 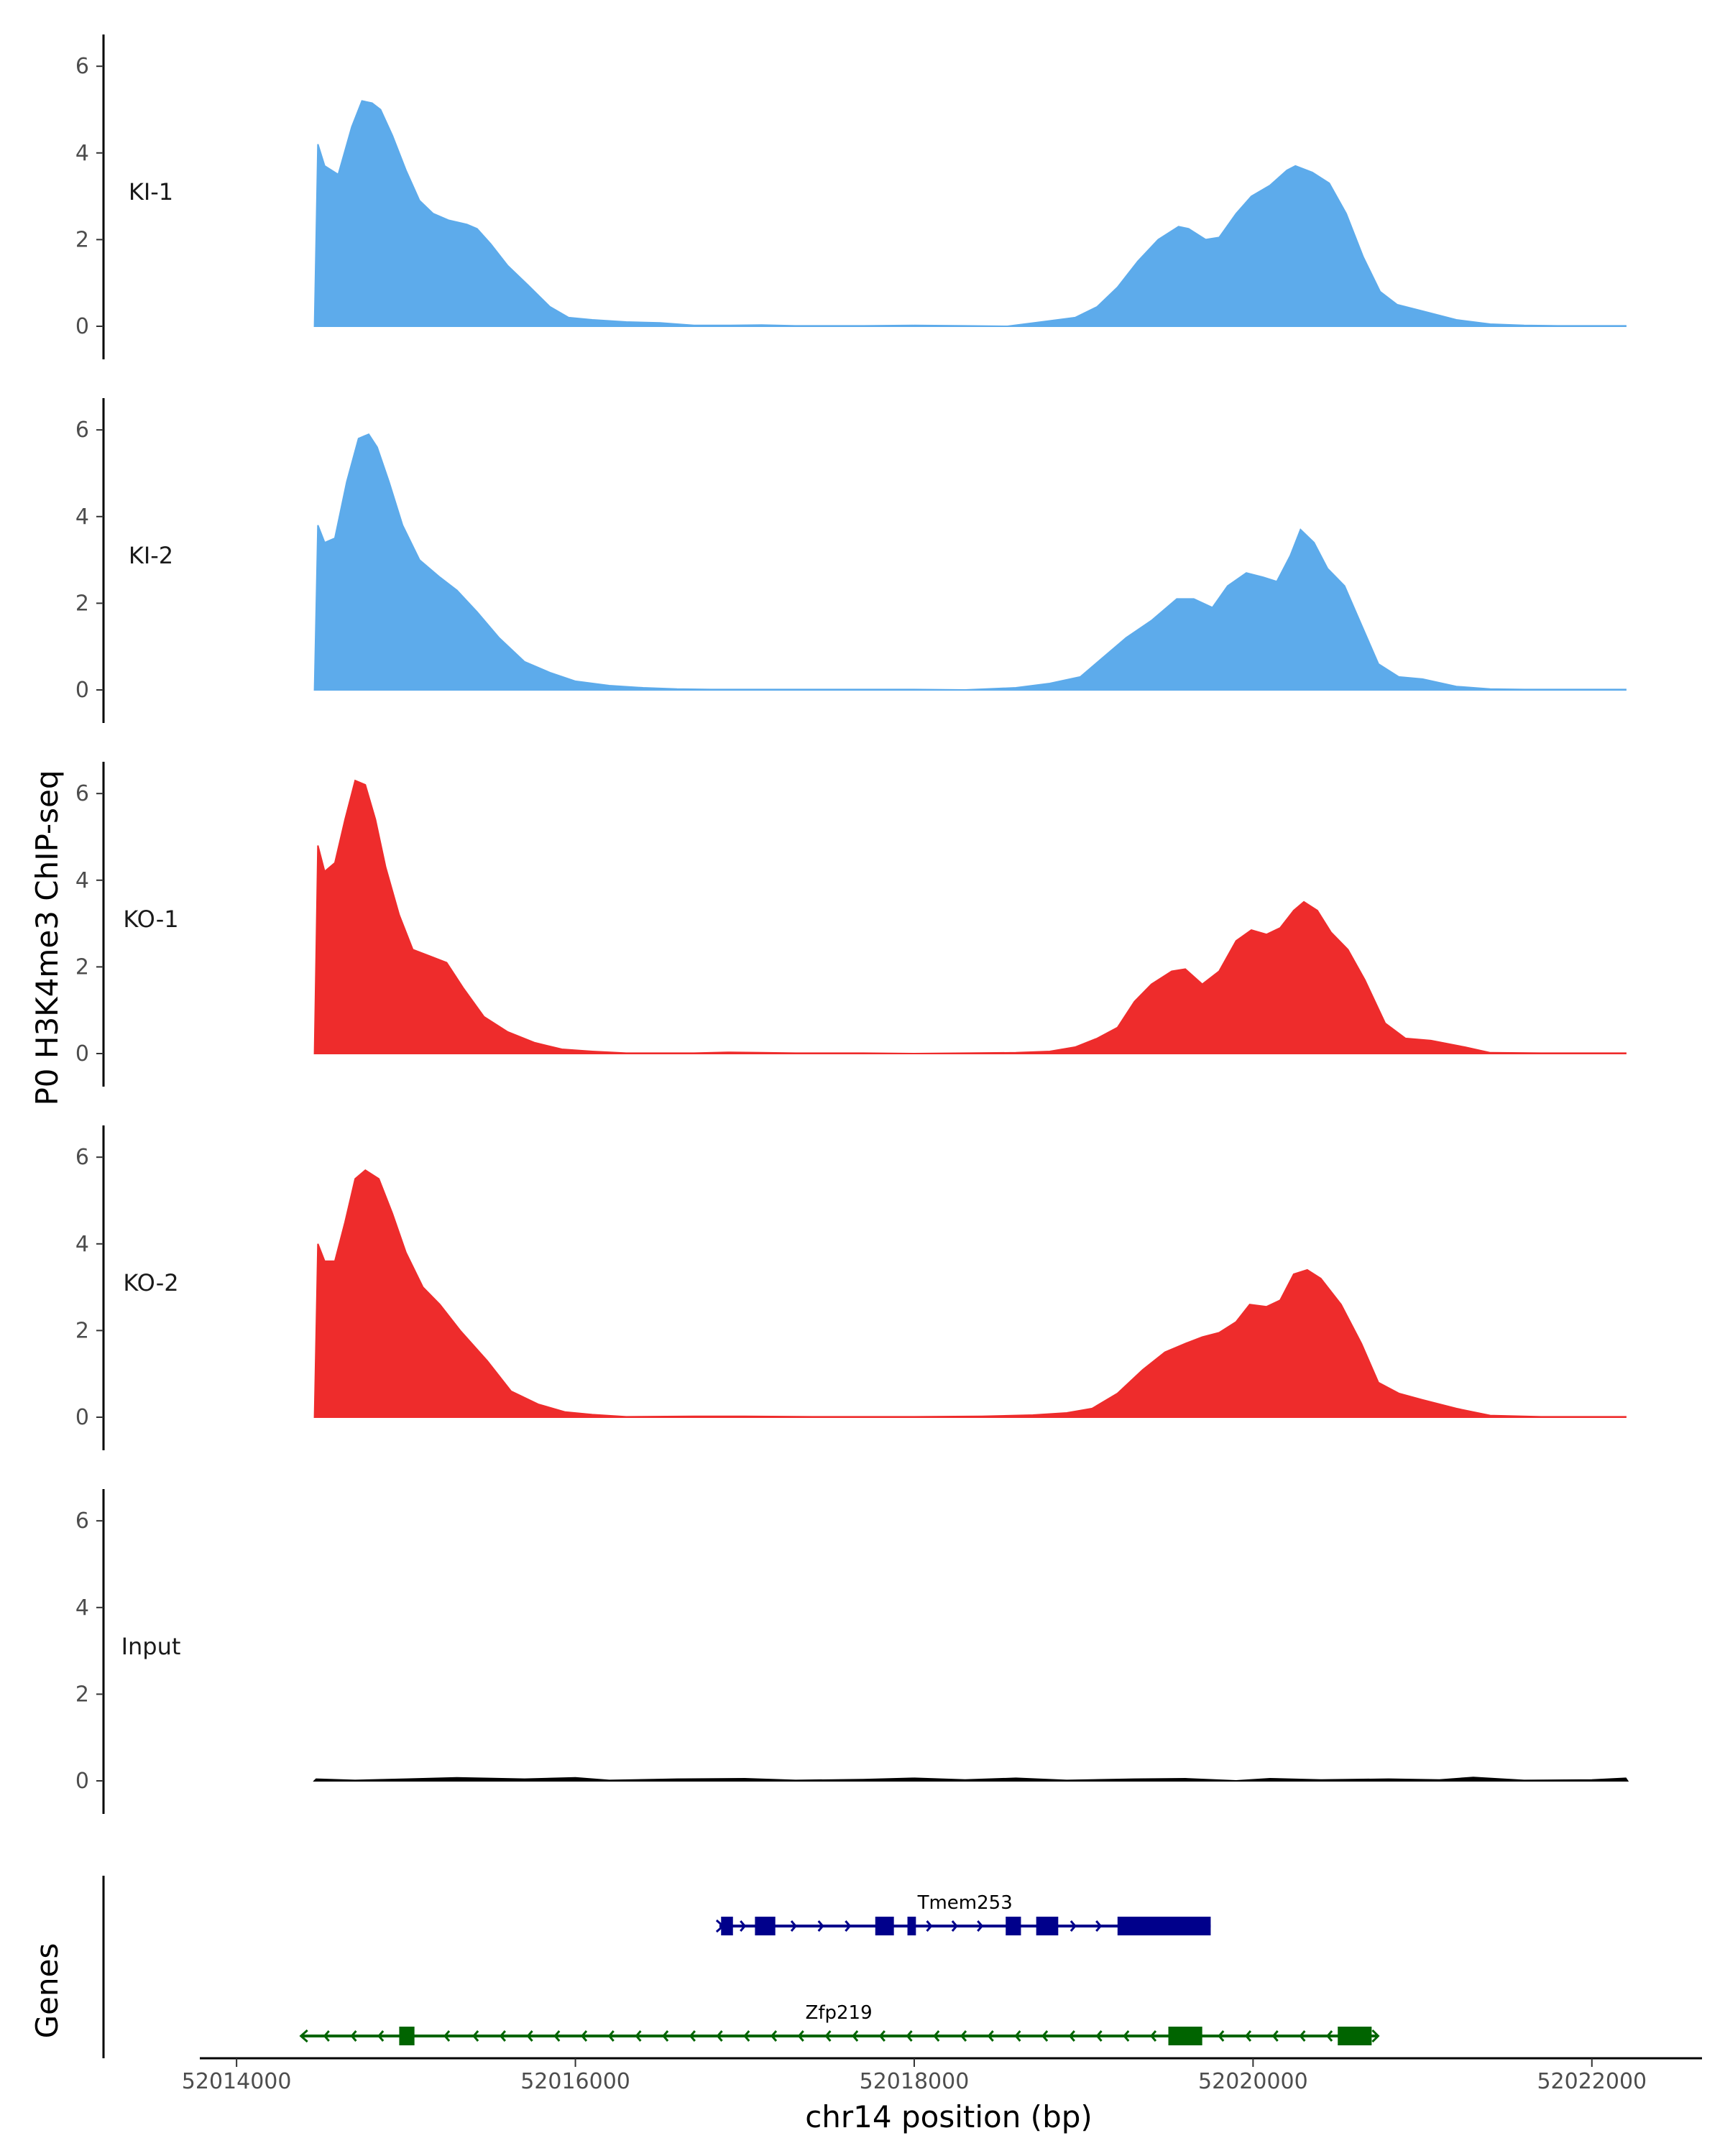 I want to click on x-tick-label: 52018000, so click(x=915, y=2082).